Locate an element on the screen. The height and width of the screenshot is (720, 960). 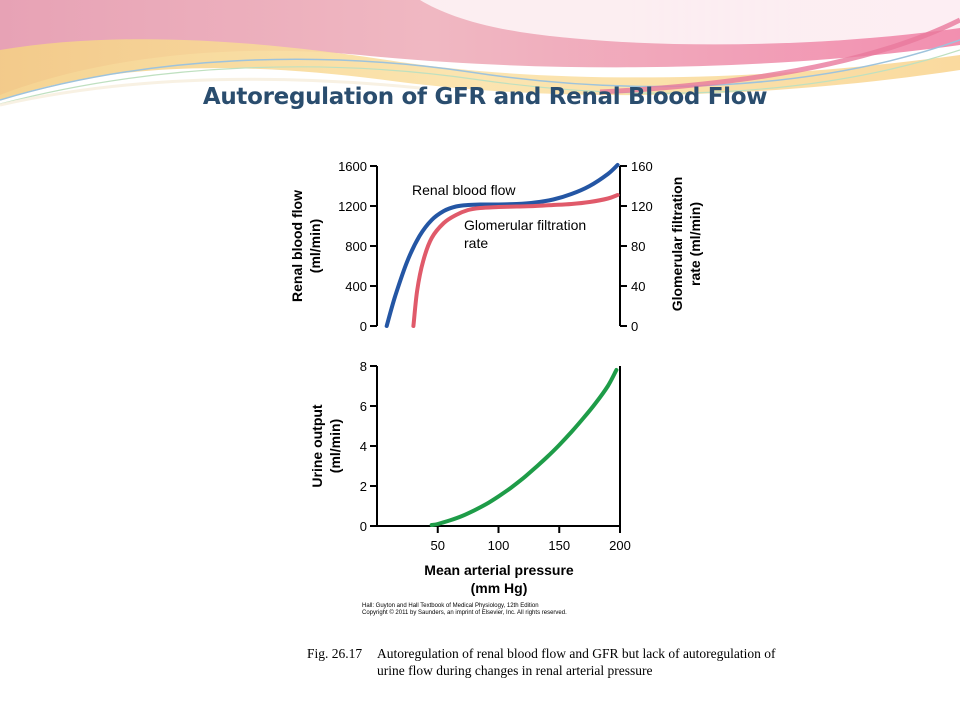
series-line-urine-output is located at coordinates (524, 447).